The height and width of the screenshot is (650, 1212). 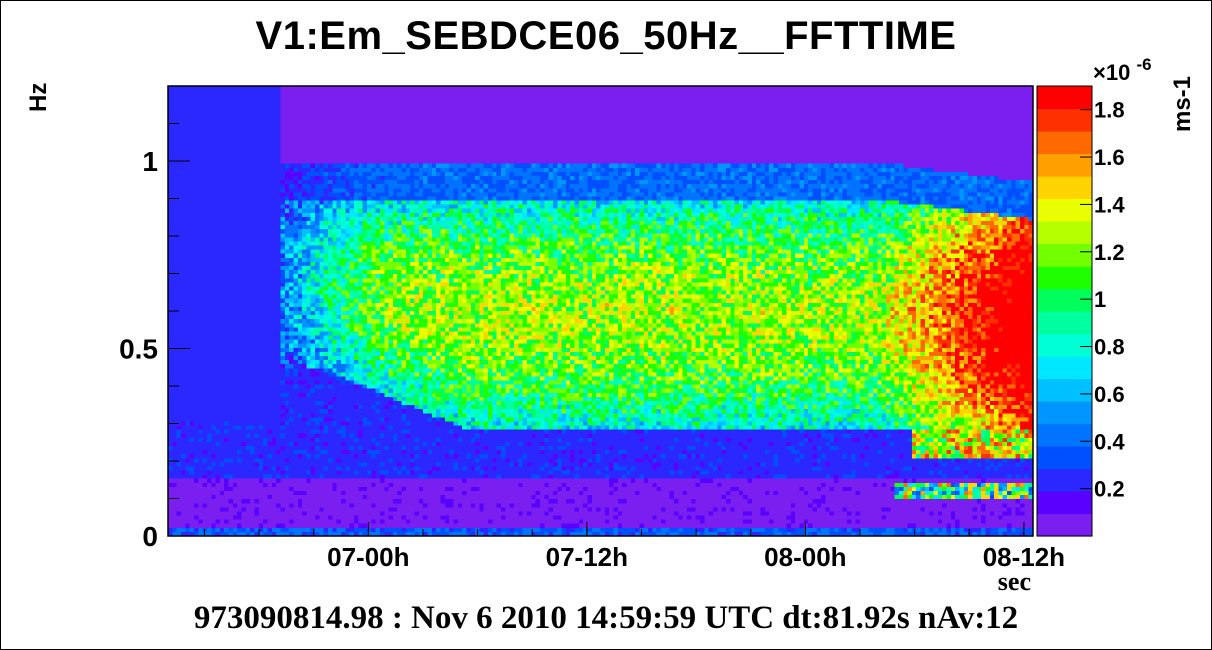 I want to click on colorbar-exponent: ×10 -6, so click(x=1122, y=70).